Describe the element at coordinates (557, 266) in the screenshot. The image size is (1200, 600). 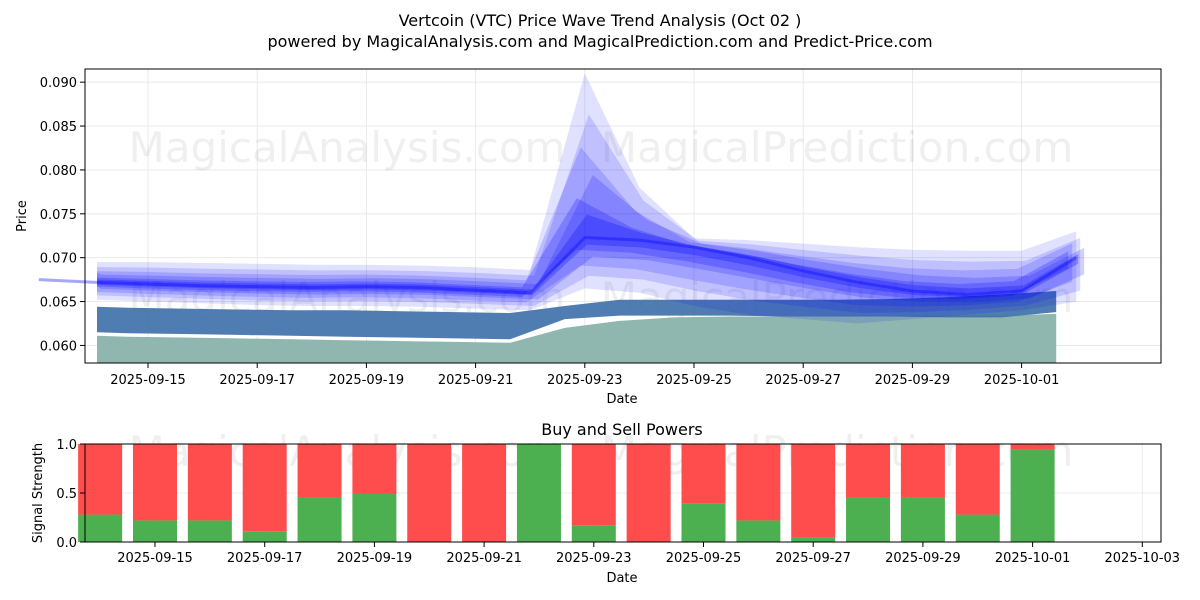
I see `price-wave-center-line` at that location.